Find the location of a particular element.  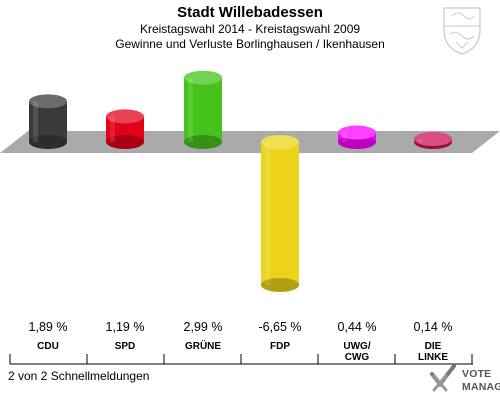

footer-note: 2 von 2 Schnellmeldungen is located at coordinates (79, 376).